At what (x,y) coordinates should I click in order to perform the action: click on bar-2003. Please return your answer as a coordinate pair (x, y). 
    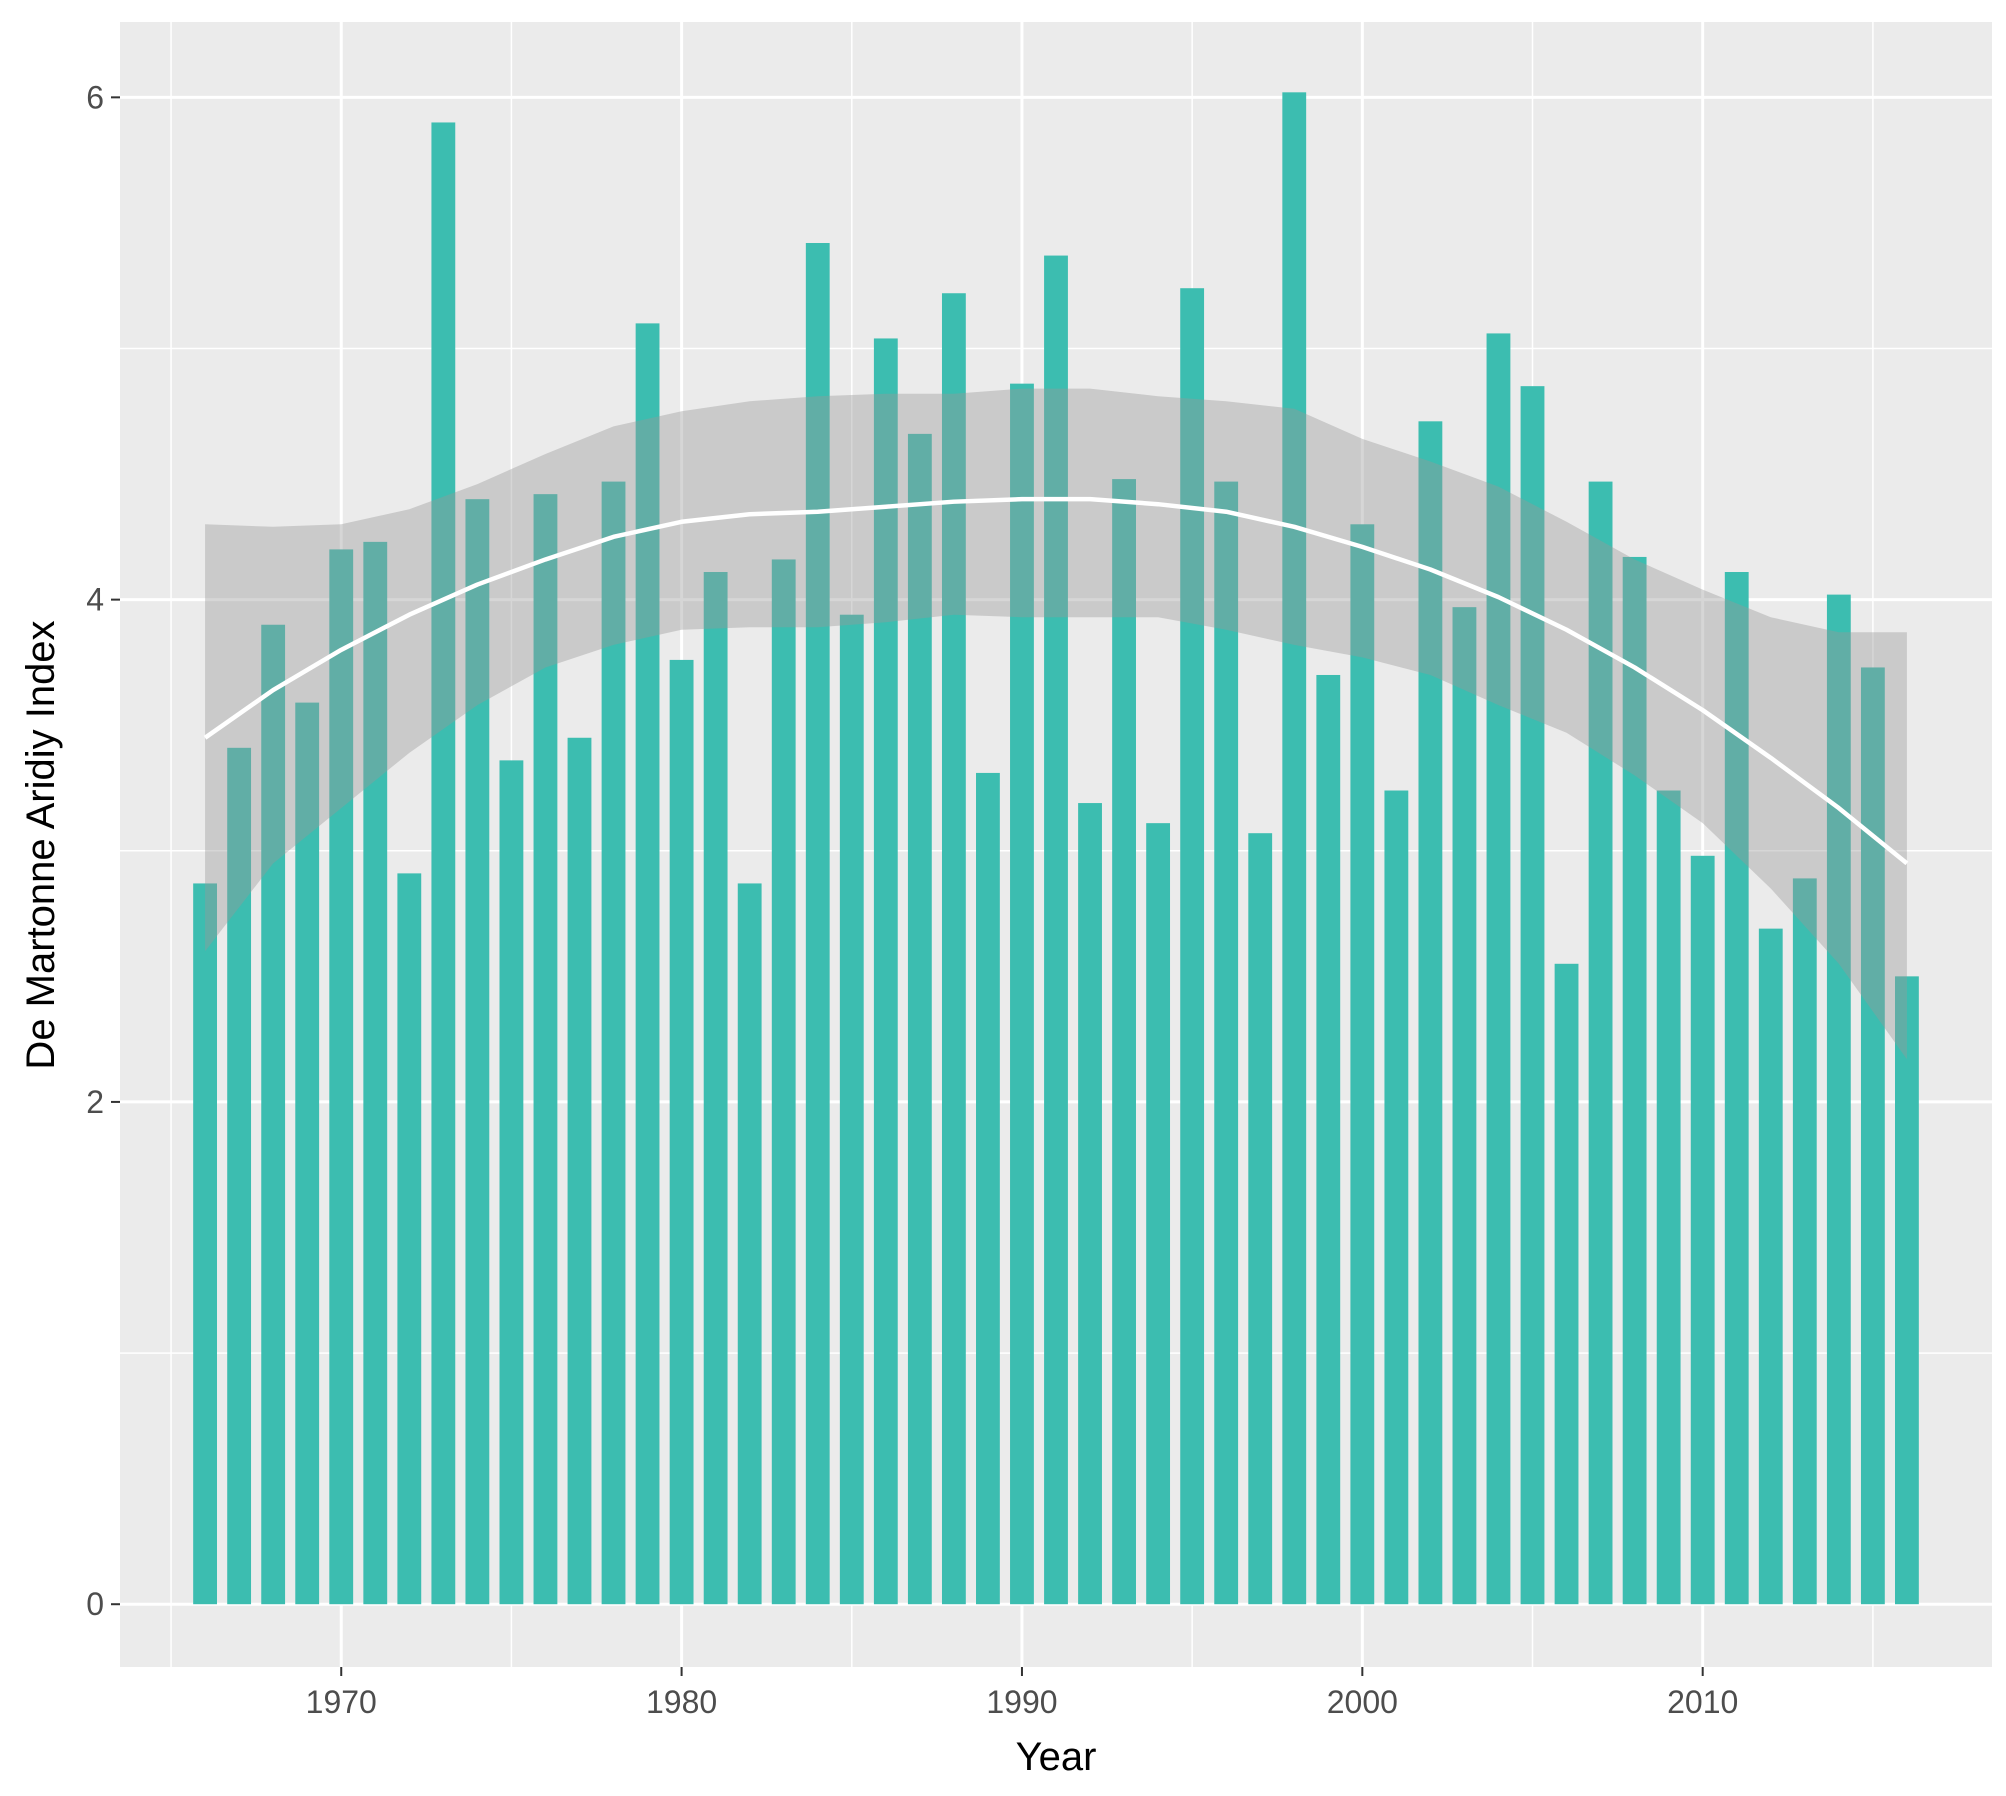
    Looking at the image, I should click on (1464, 1106).